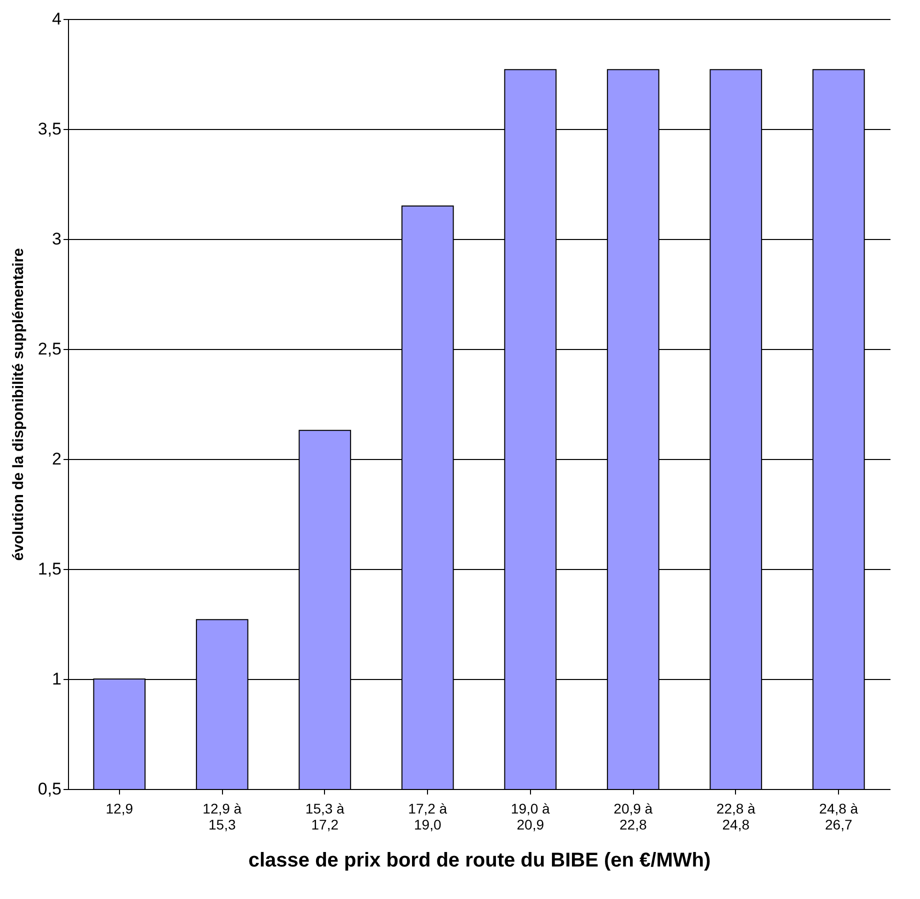 This screenshot has height=899, width=920. I want to click on y-tick-label: 4, so click(57, 19).